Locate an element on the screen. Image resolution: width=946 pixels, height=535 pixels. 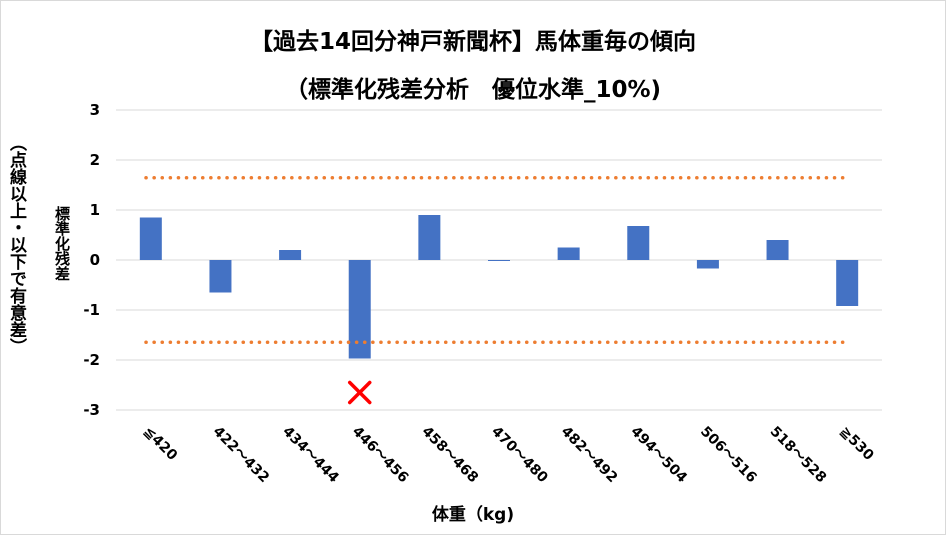
x-tick-label: ≧530 is located at coordinates (856, 444).